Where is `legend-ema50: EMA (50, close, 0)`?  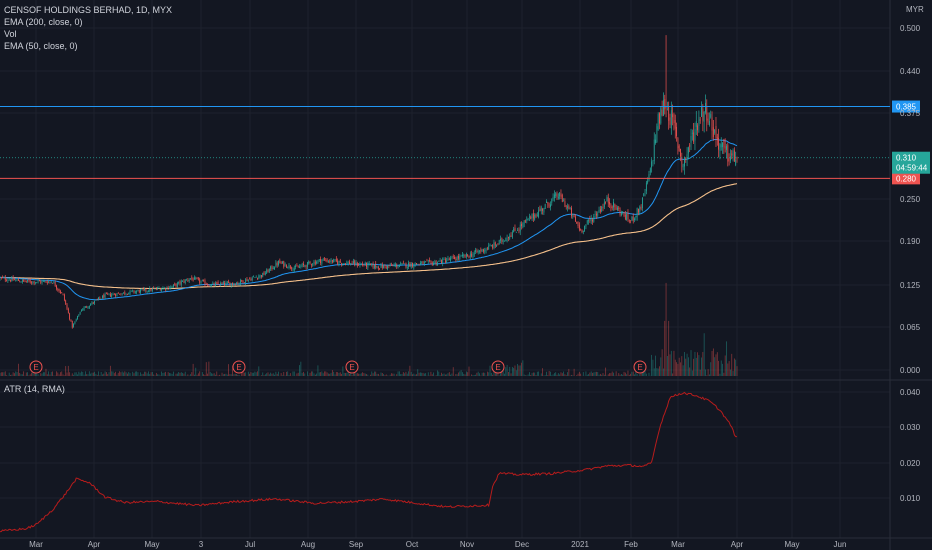
legend-ema50: EMA (50, close, 0) is located at coordinates (41, 46).